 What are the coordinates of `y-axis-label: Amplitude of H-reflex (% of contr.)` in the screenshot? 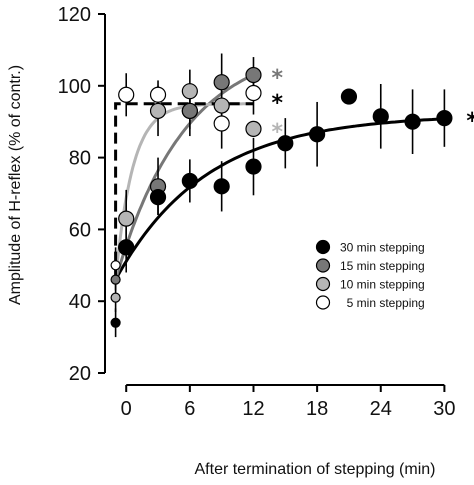 It's located at (15, 185).